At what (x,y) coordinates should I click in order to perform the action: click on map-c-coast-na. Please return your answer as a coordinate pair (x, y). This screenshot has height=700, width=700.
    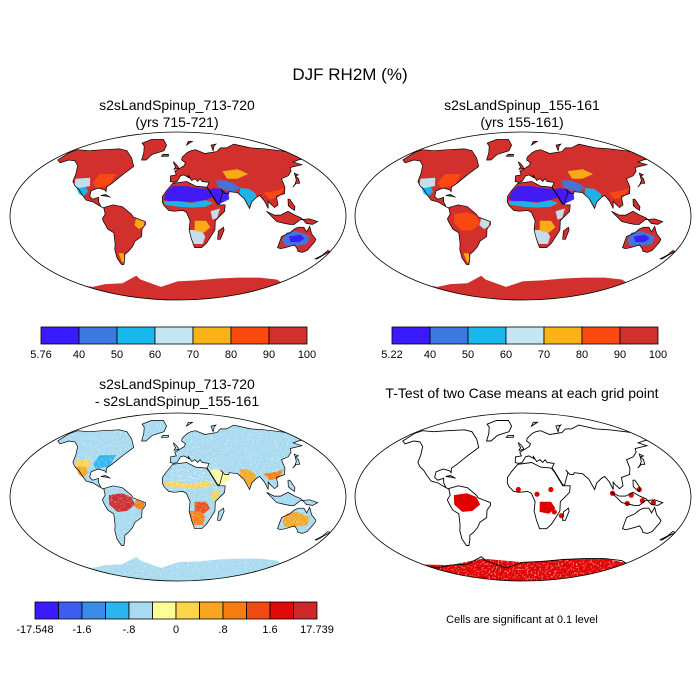
    Looking at the image, I should click on (96, 459).